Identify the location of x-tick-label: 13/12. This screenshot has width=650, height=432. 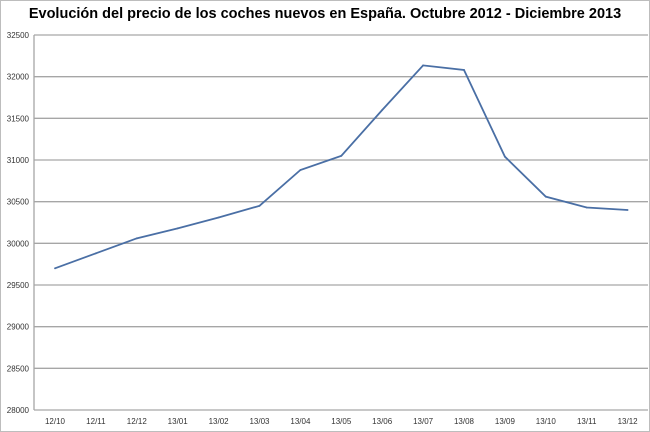
(628, 421).